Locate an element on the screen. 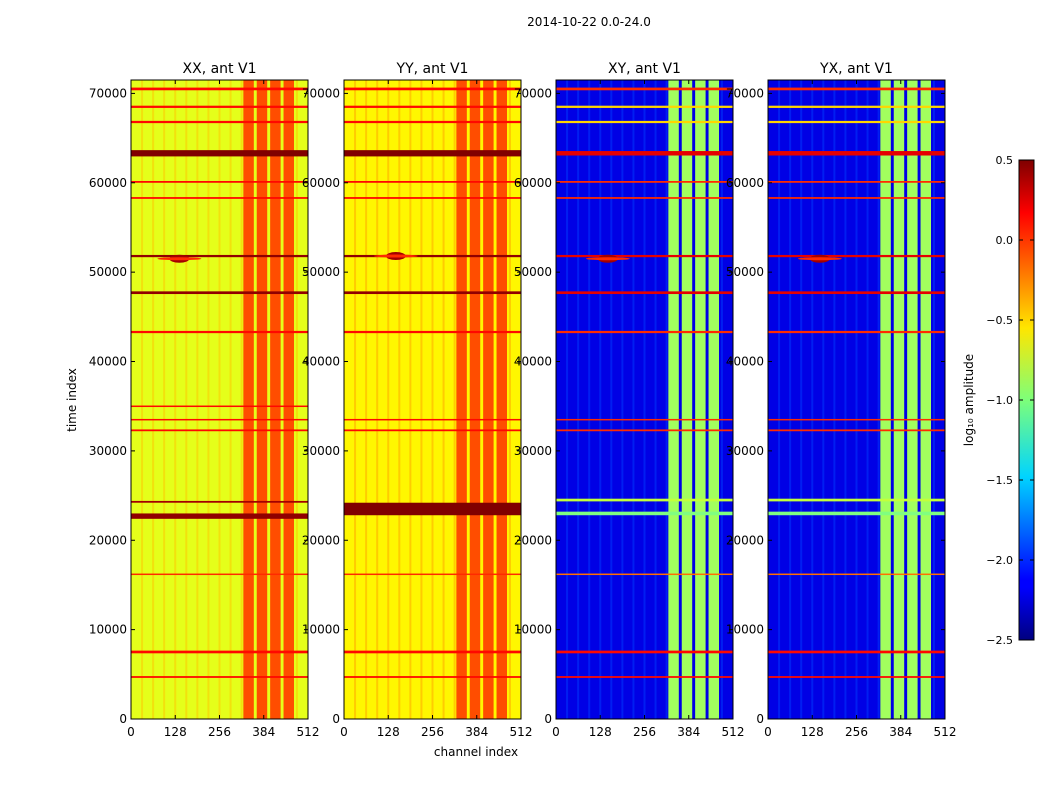  colorbar-ticks: 0.5 0.0 −0.5 −1.0 −1.5 −2.0 −2.5 is located at coordinates (1010, 400).